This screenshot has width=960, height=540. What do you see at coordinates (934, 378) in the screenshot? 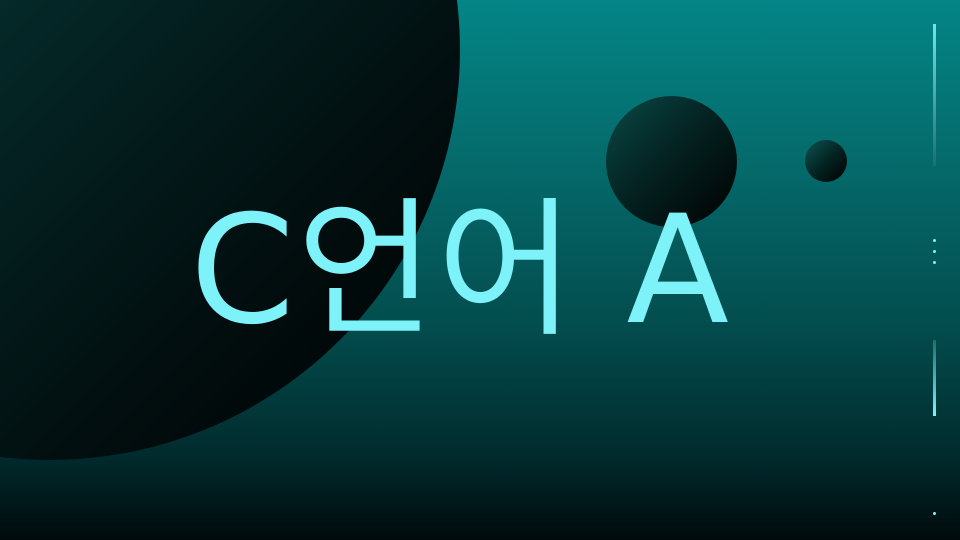
I see `right-accent-line-bottom` at bounding box center [934, 378].